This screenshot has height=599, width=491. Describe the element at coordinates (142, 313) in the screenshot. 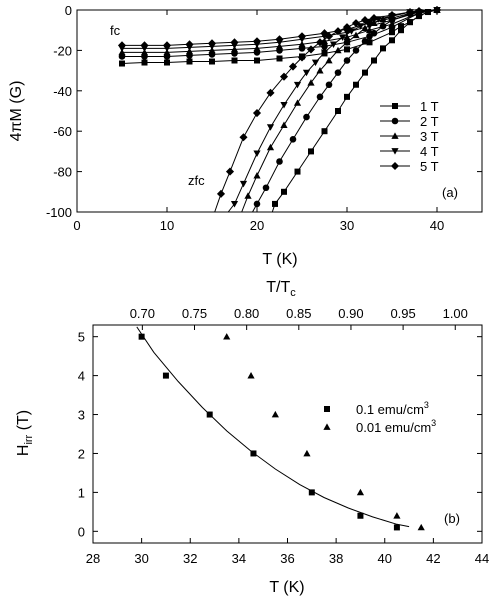

I see `panel-b-top-tick-label: 0.70` at that location.